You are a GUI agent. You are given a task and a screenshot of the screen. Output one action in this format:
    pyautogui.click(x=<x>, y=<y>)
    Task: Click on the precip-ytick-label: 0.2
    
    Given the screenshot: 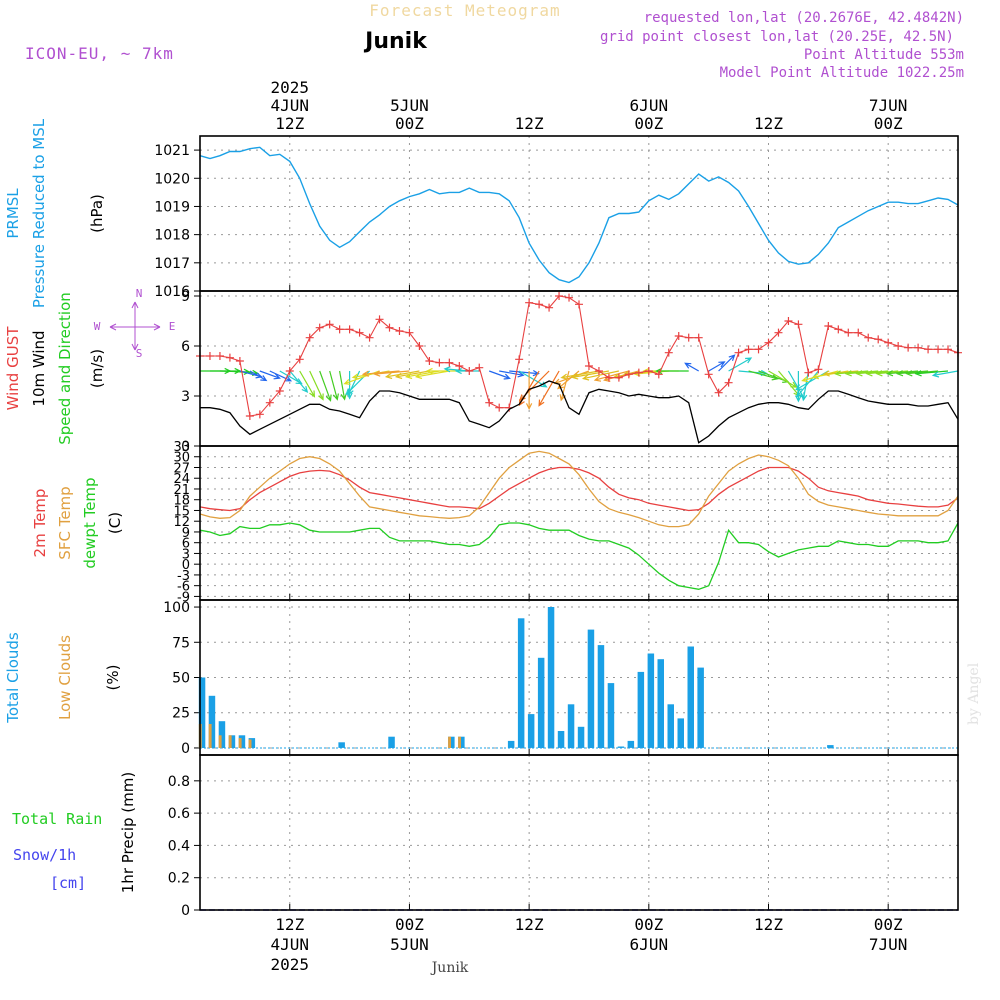 What is the action you would take?
    pyautogui.click(x=179, y=879)
    